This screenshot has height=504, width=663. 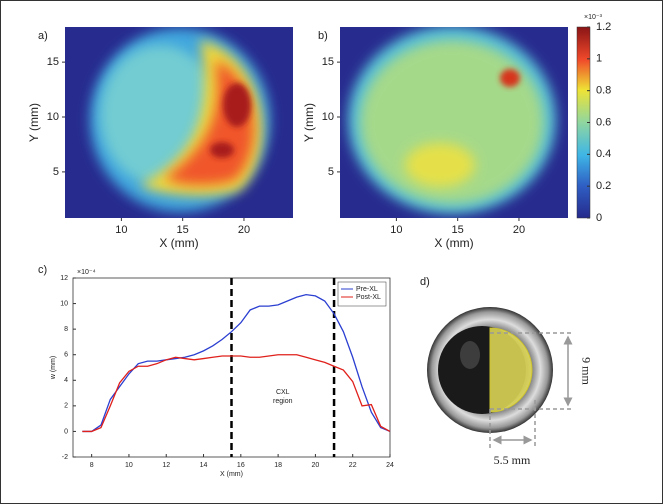 What do you see at coordinates (278, 465) in the screenshot?
I see `x-tick-label: 18` at bounding box center [278, 465].